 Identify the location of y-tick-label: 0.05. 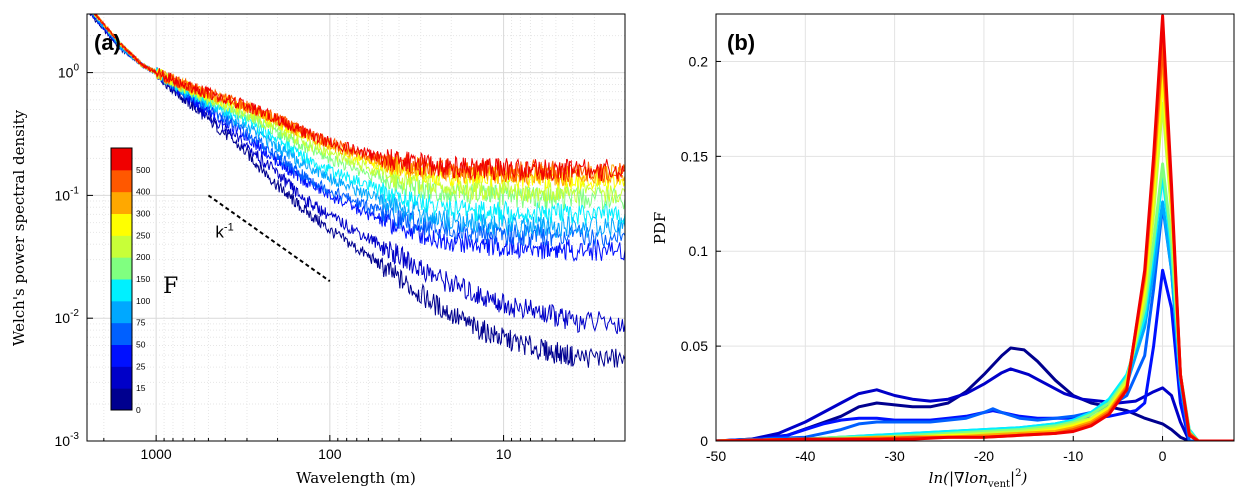
(694, 346).